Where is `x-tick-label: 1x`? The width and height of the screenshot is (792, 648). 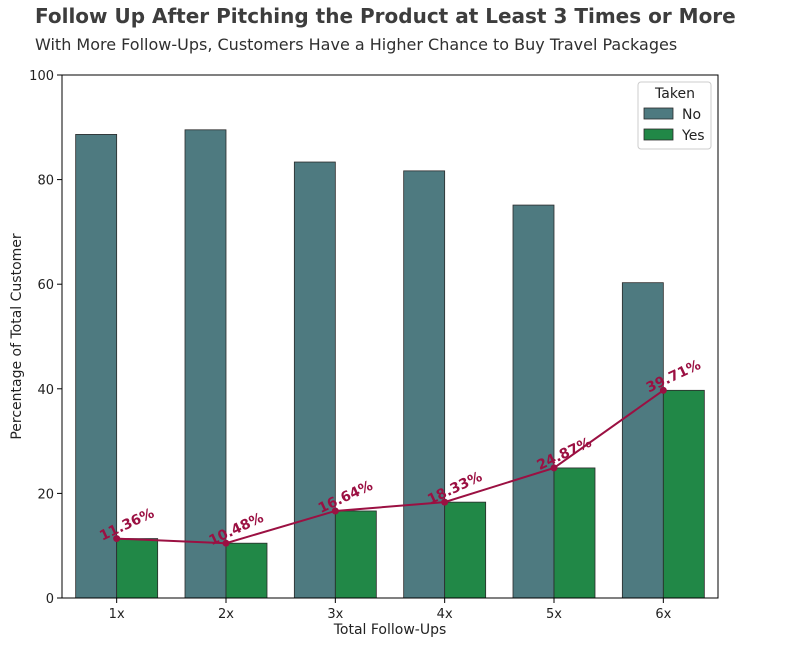 x-tick-label: 1x is located at coordinates (117, 614).